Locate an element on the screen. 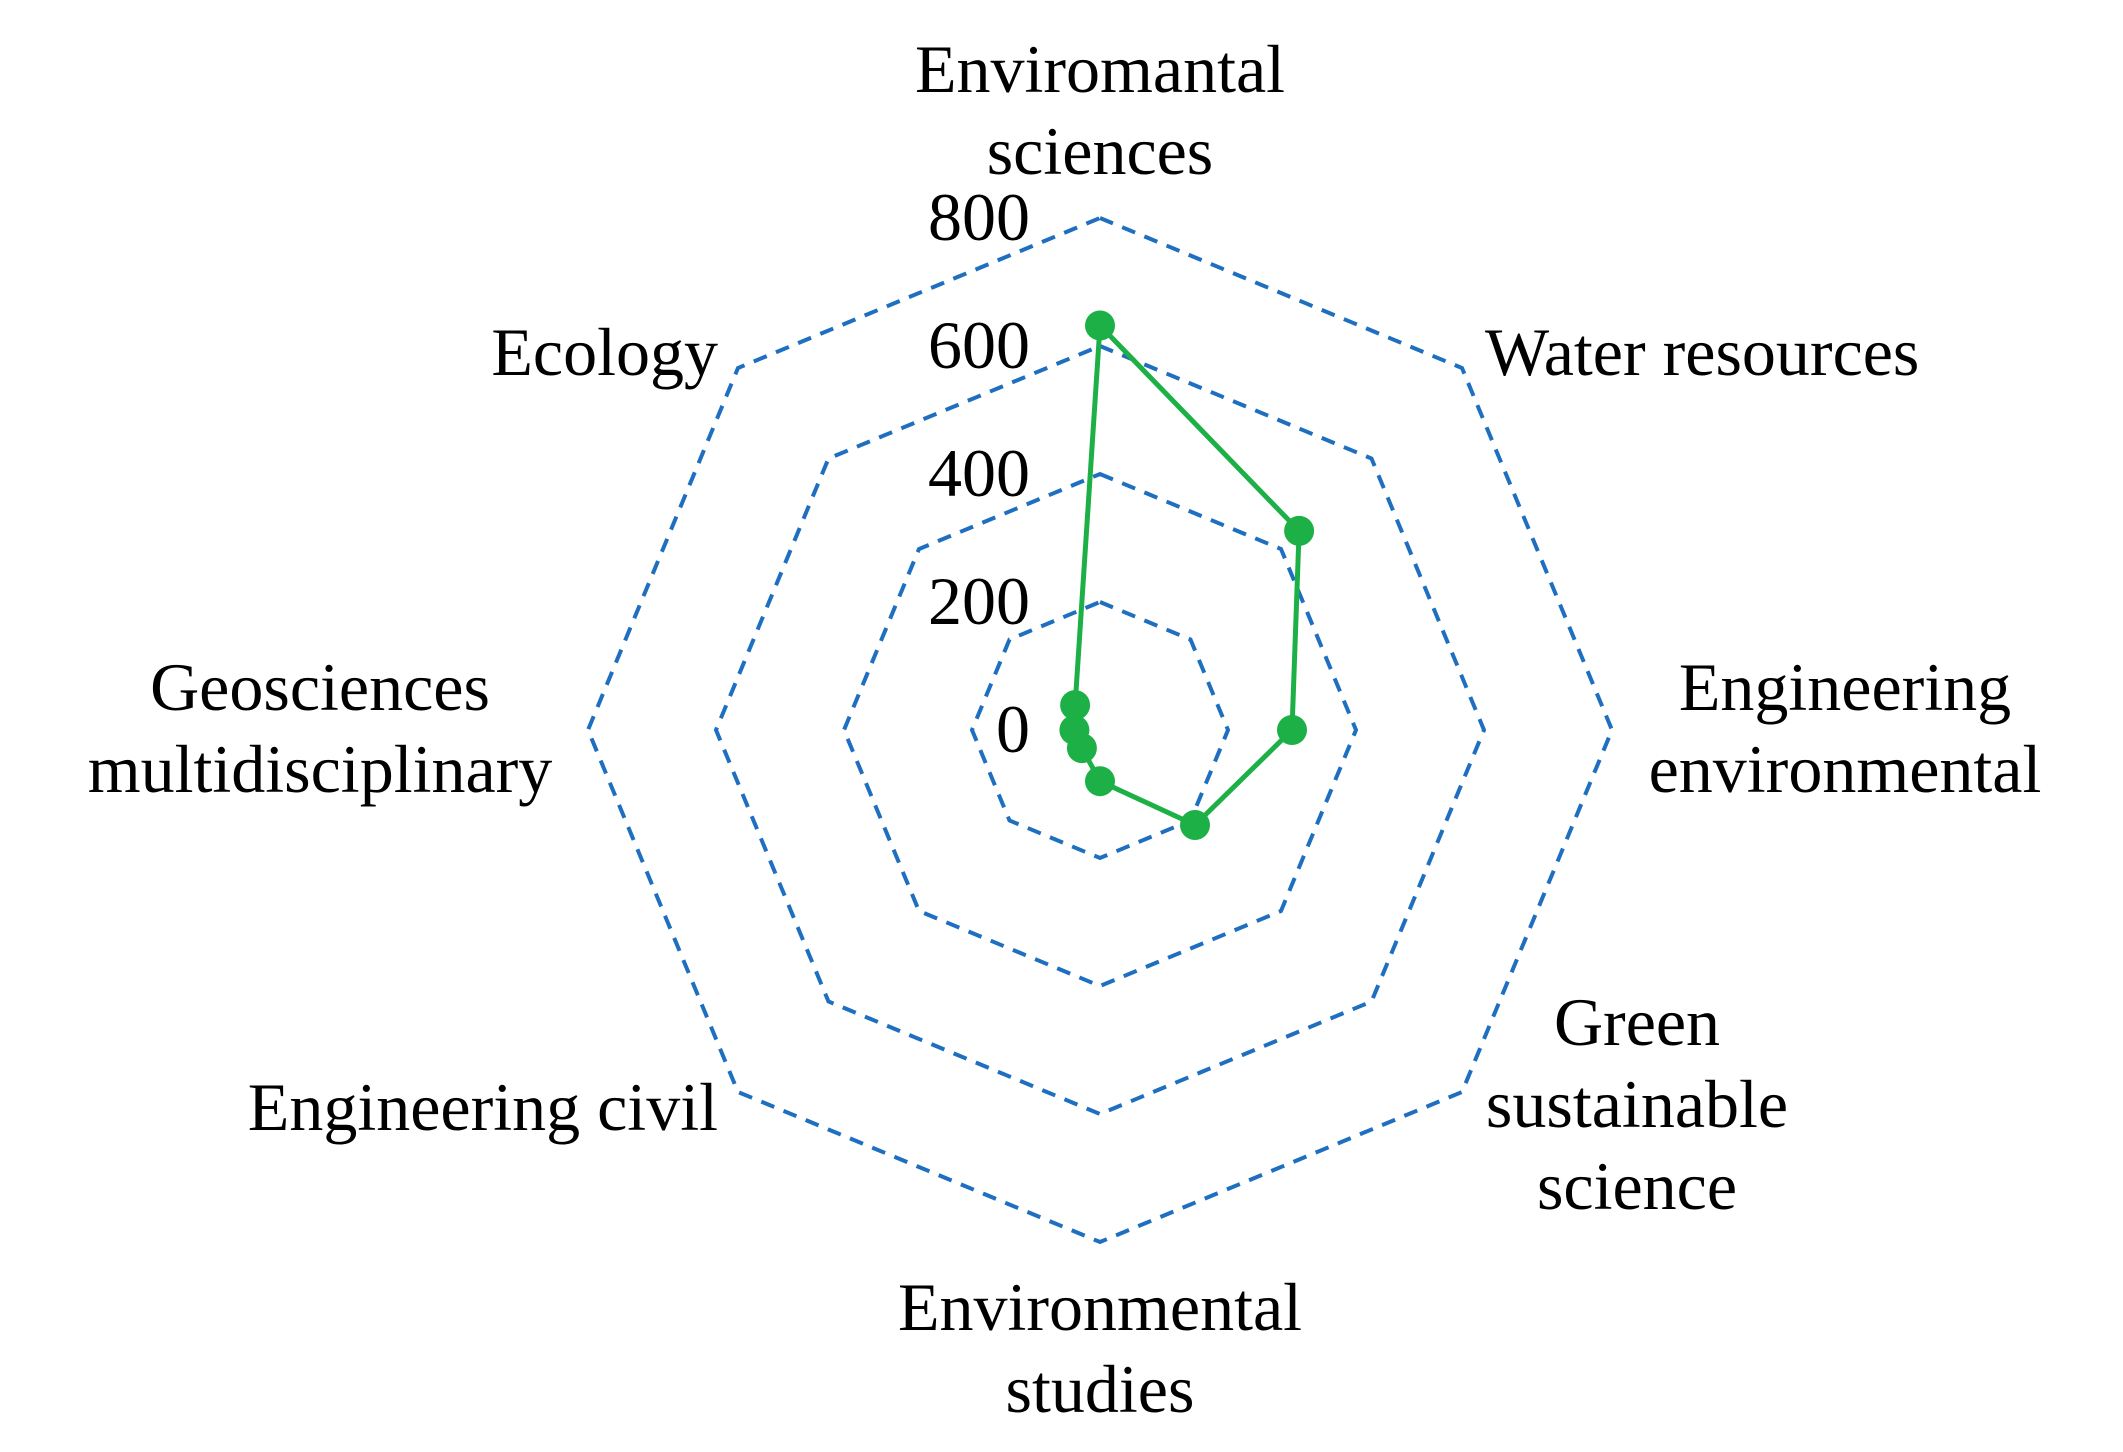 The height and width of the screenshot is (1452, 2123). category-label-line: Geosciences is located at coordinates (320, 687).